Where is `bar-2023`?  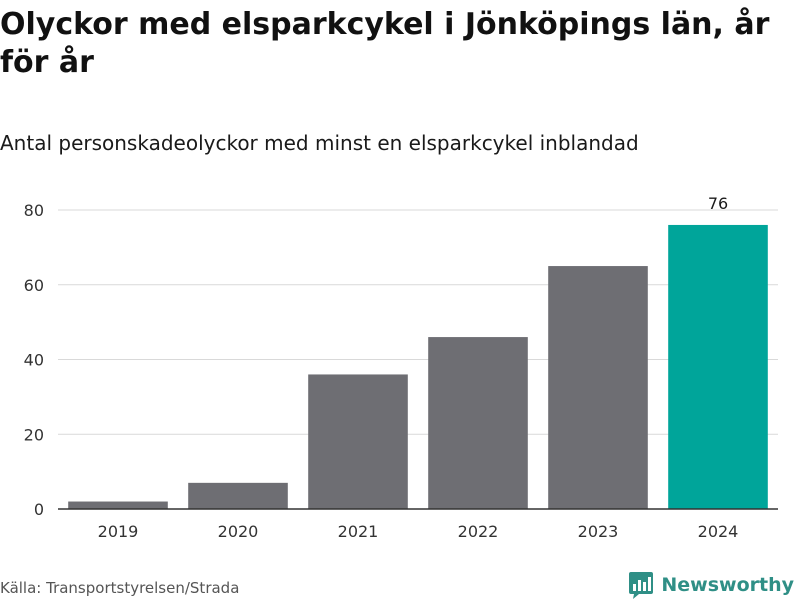
bar-2023 is located at coordinates (598, 387).